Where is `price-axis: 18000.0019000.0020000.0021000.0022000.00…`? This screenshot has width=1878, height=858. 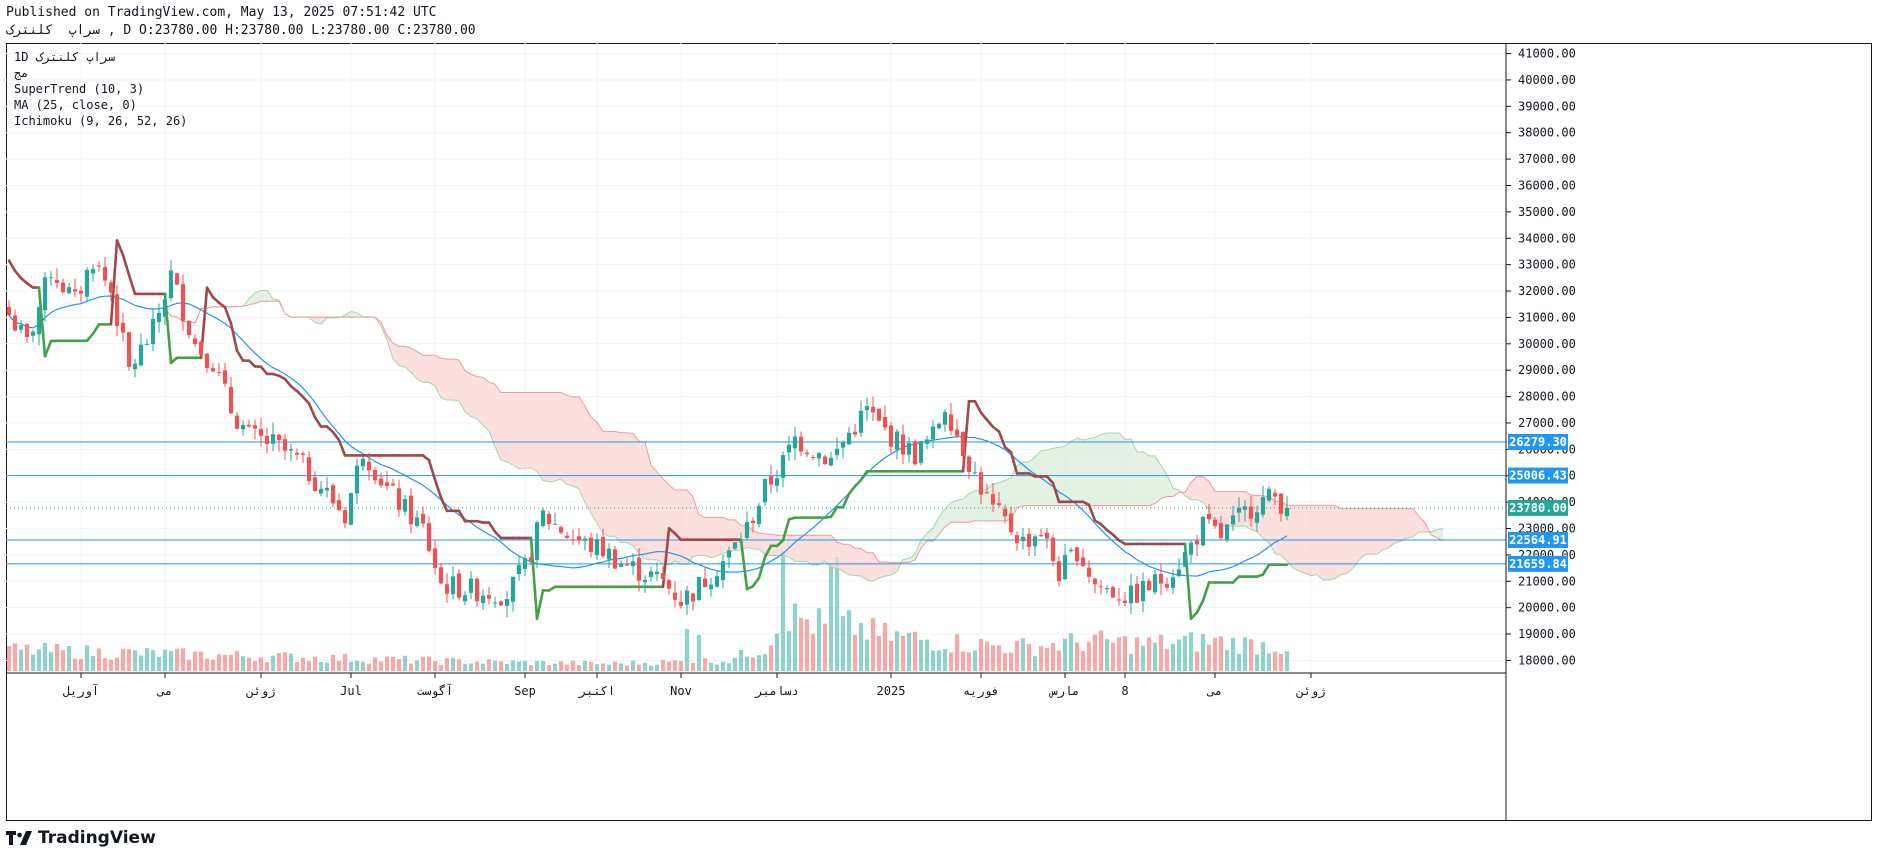 price-axis: 18000.0019000.0020000.0021000.0022000.00… is located at coordinates (1540, 432).